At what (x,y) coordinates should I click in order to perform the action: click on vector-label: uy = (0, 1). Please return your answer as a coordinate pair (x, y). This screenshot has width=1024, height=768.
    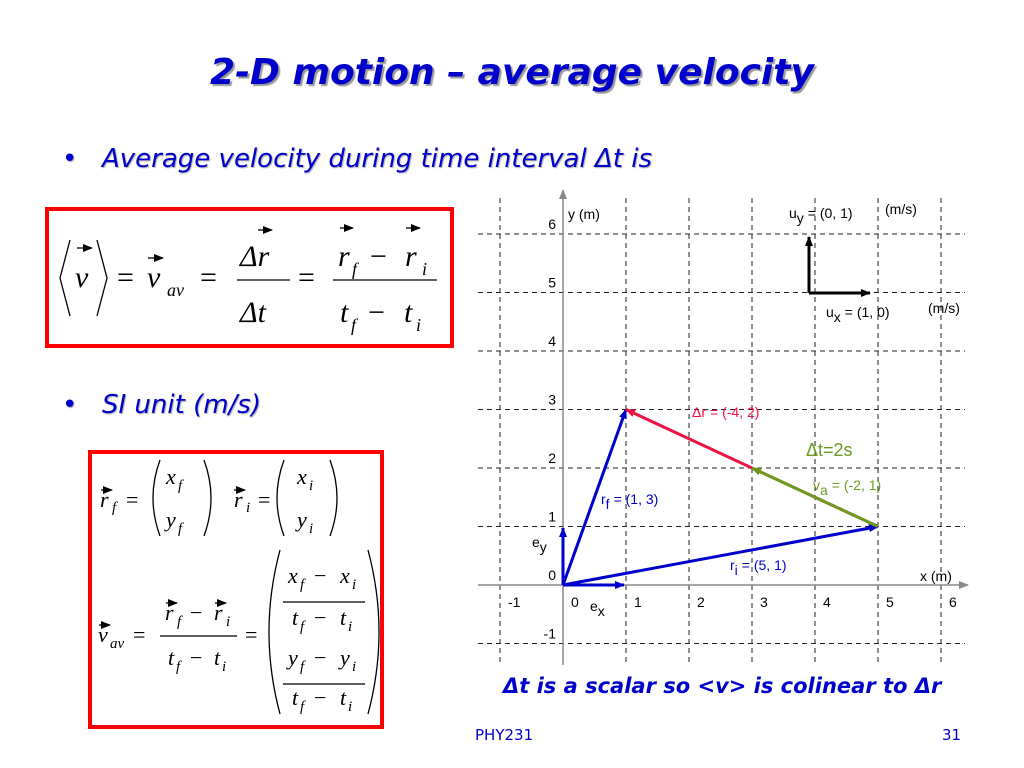
    Looking at the image, I should click on (821, 215).